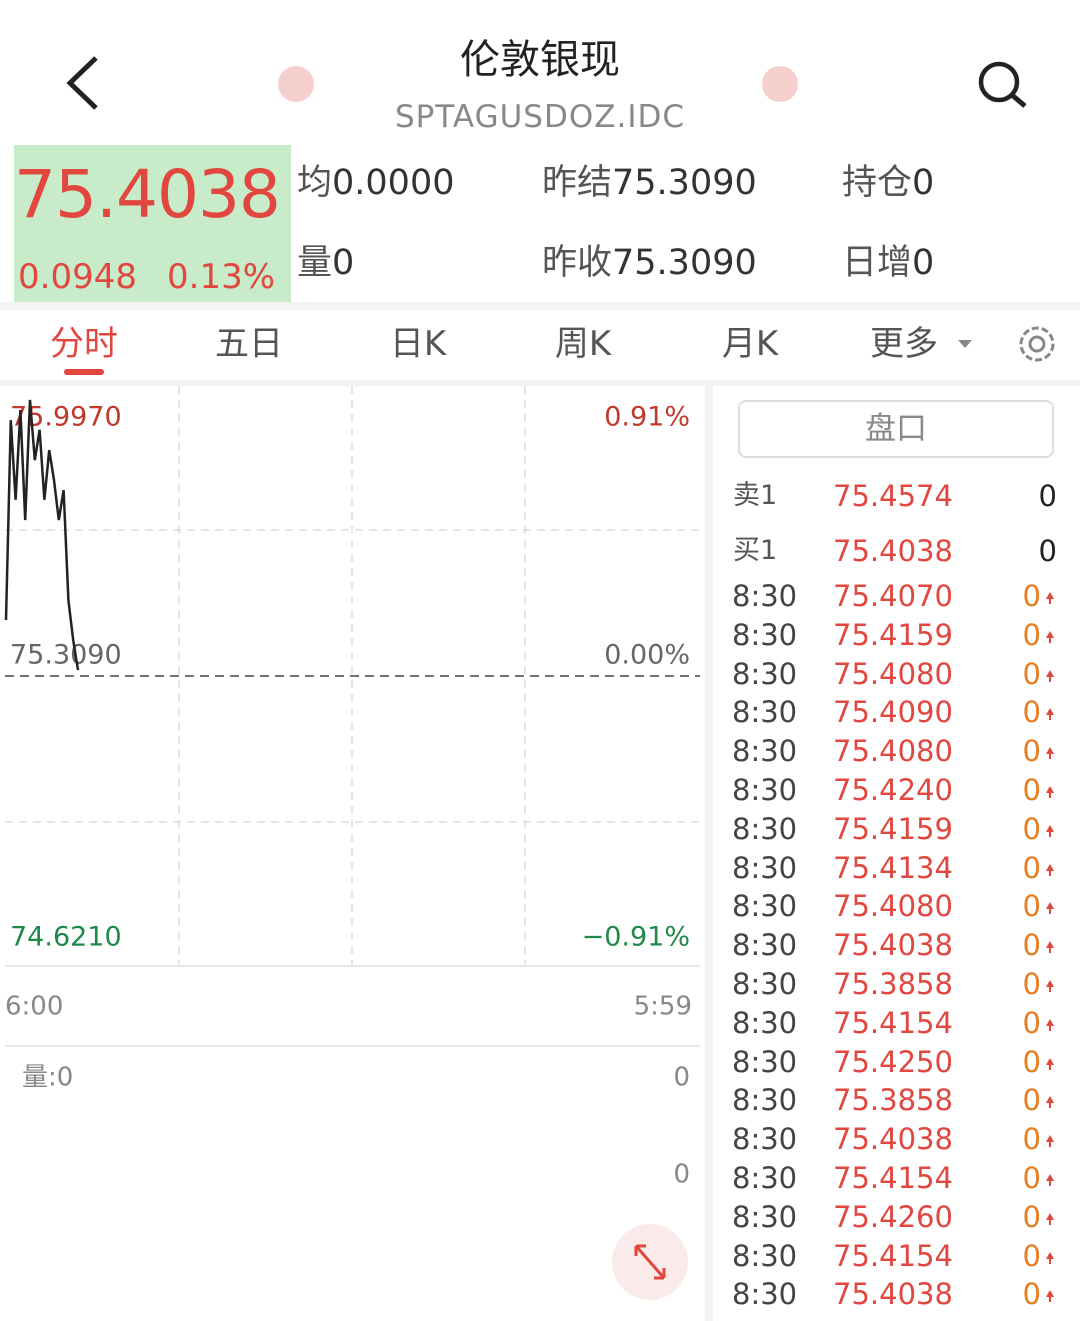 The image size is (1080, 1321). Describe the element at coordinates (780, 84) in the screenshot. I see `next-button` at that location.